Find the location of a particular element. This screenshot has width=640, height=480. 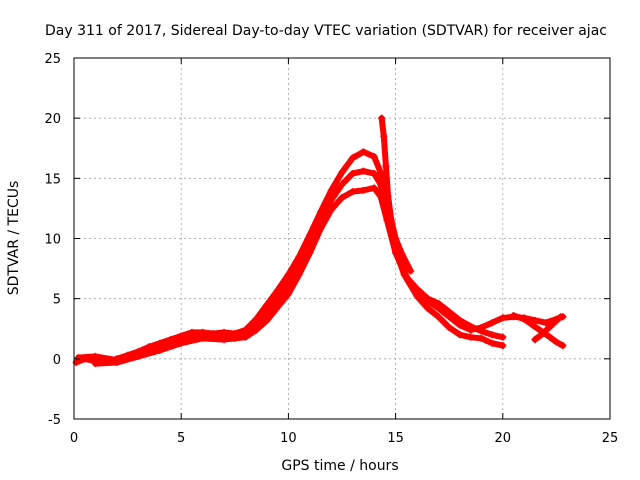

series-trace is located at coordinates (396, 194).